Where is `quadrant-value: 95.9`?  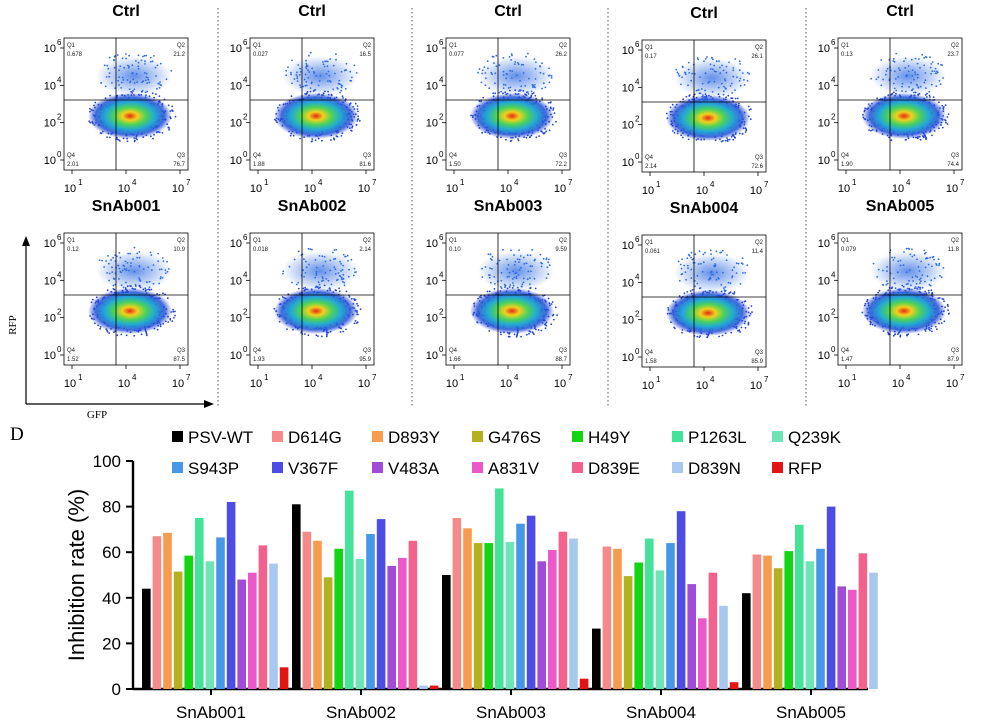
quadrant-value: 95.9 is located at coordinates (365, 360).